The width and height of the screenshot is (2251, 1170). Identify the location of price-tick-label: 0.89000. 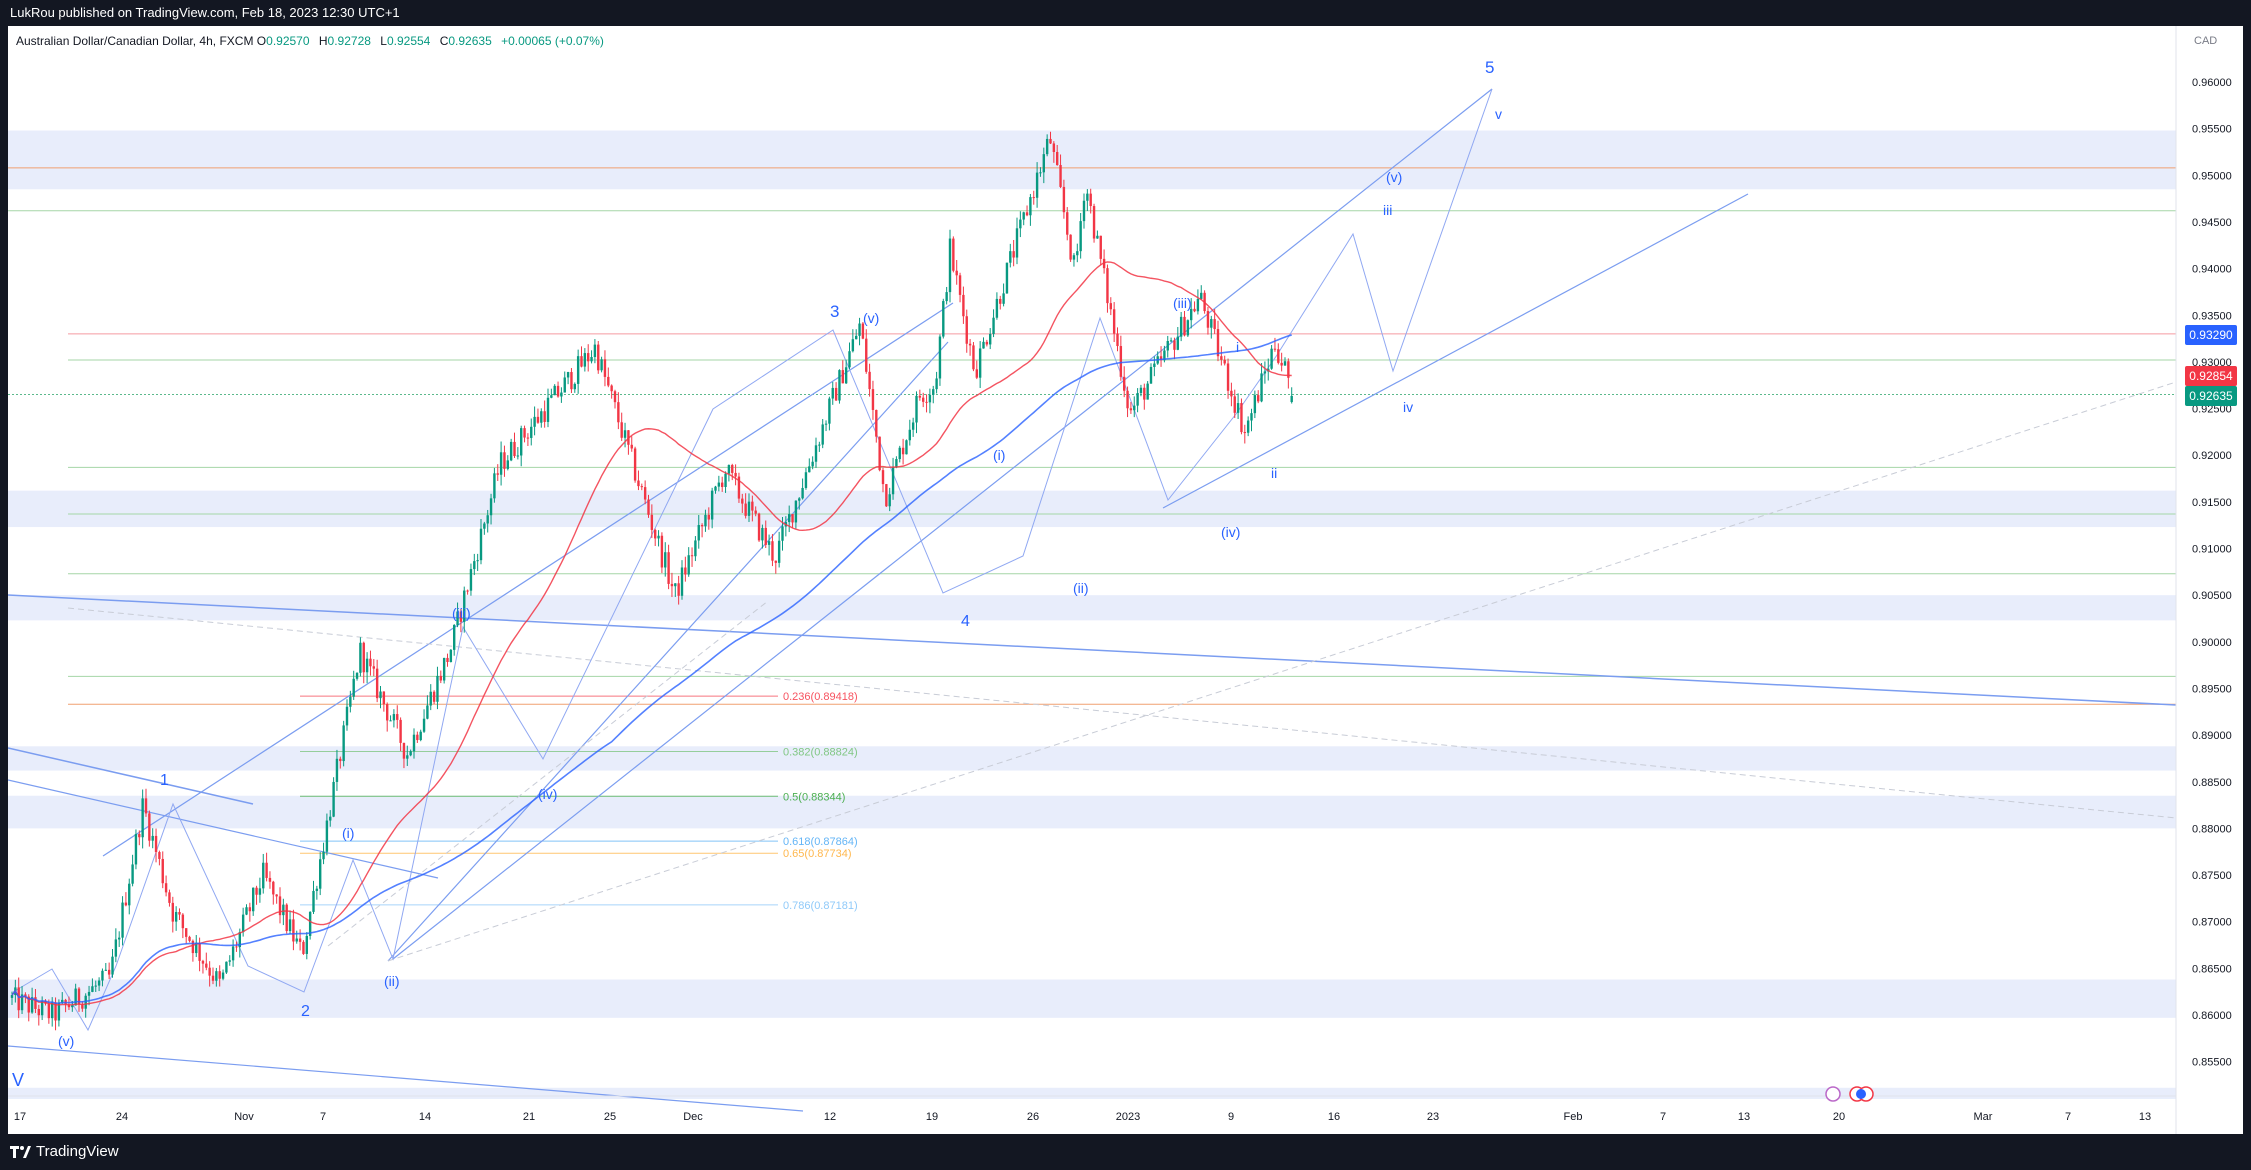
(2212, 736).